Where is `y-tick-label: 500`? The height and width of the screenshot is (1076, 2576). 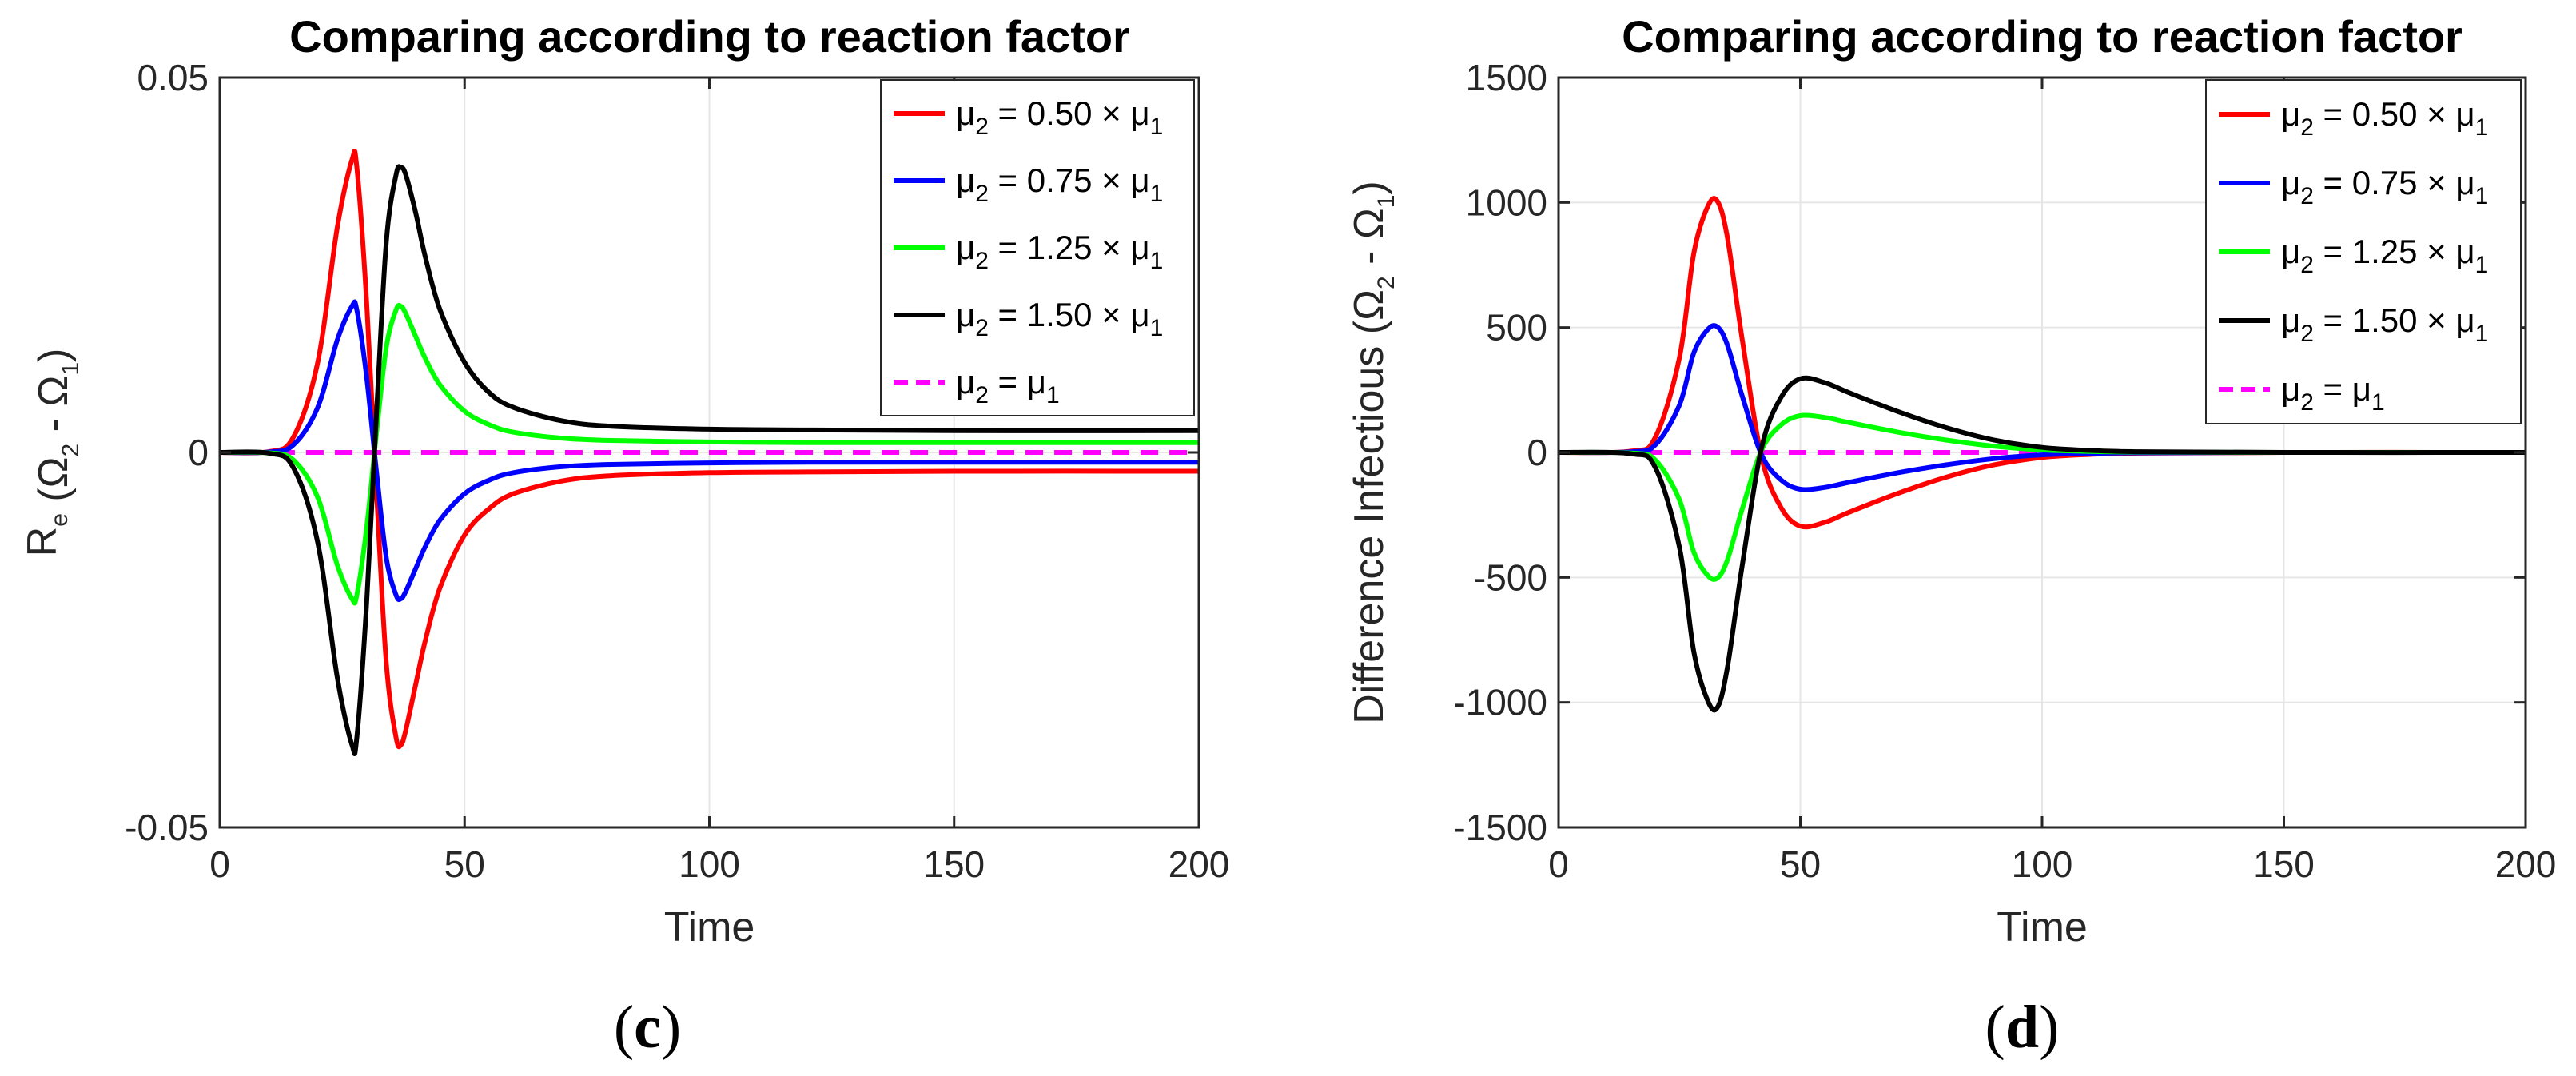 y-tick-label: 500 is located at coordinates (1516, 328).